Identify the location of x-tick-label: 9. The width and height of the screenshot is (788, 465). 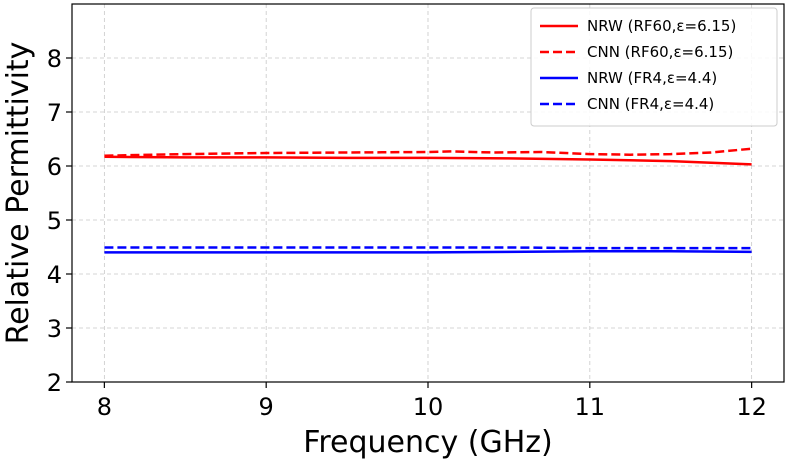
(266, 407).